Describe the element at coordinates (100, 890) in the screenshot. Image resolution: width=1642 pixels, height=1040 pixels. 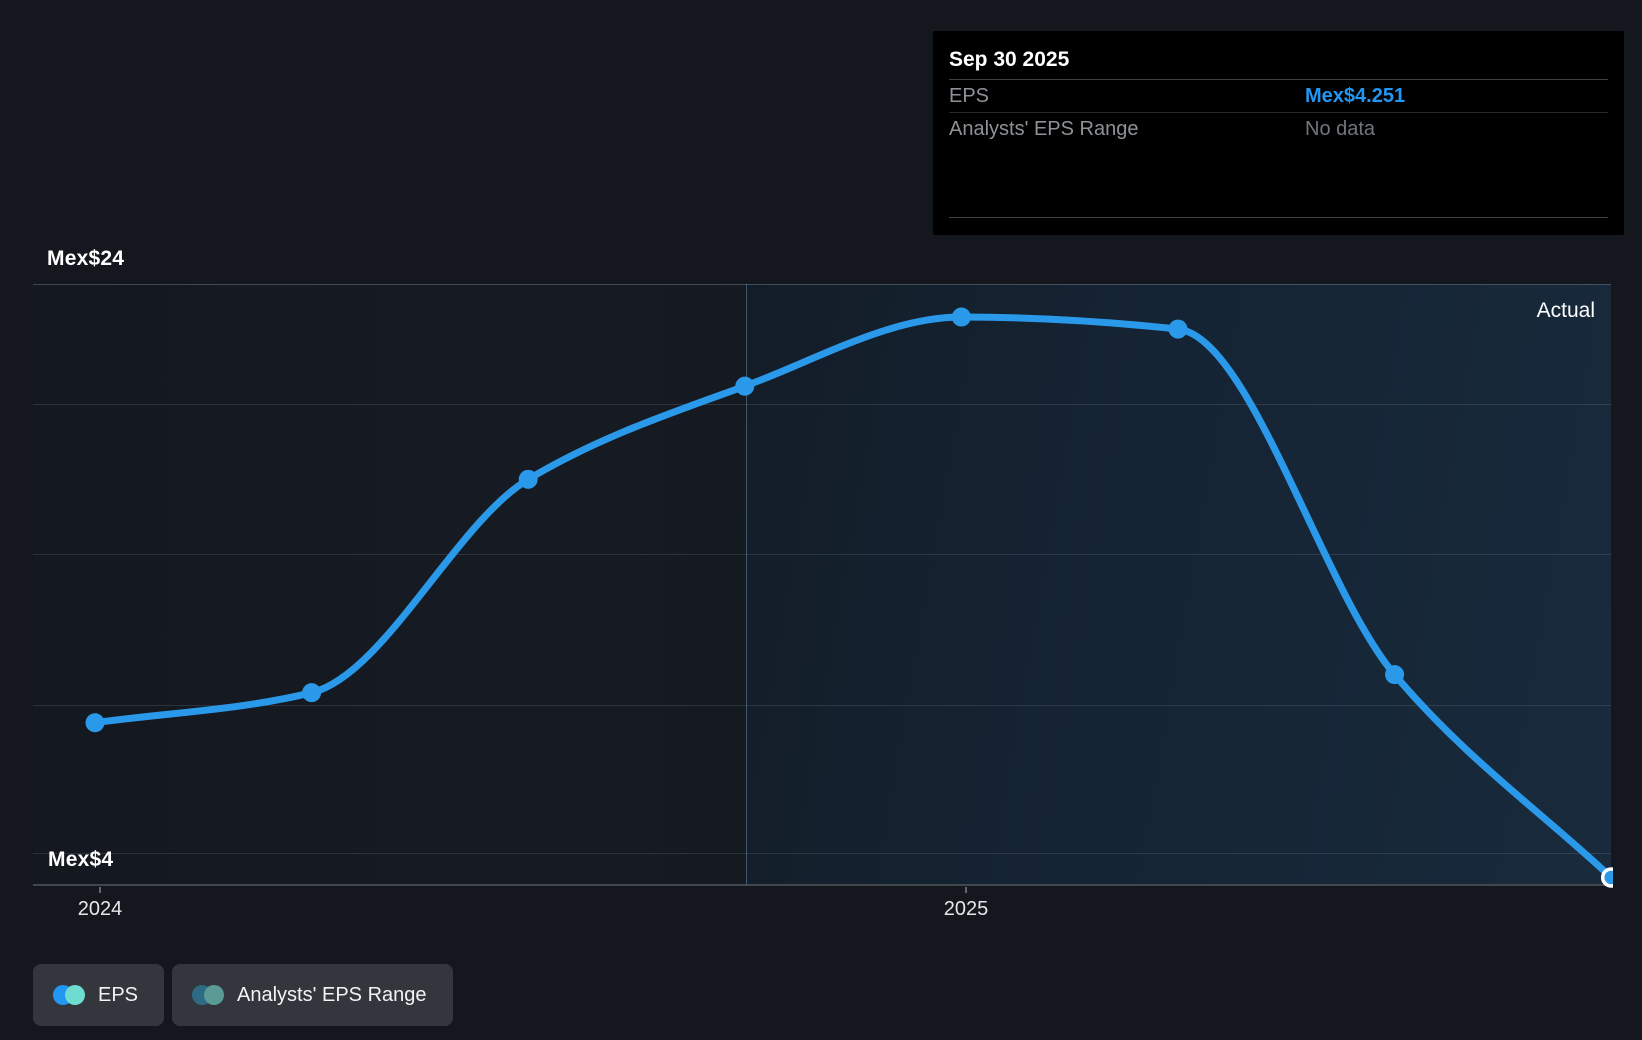
I see `x-tick-2024` at that location.